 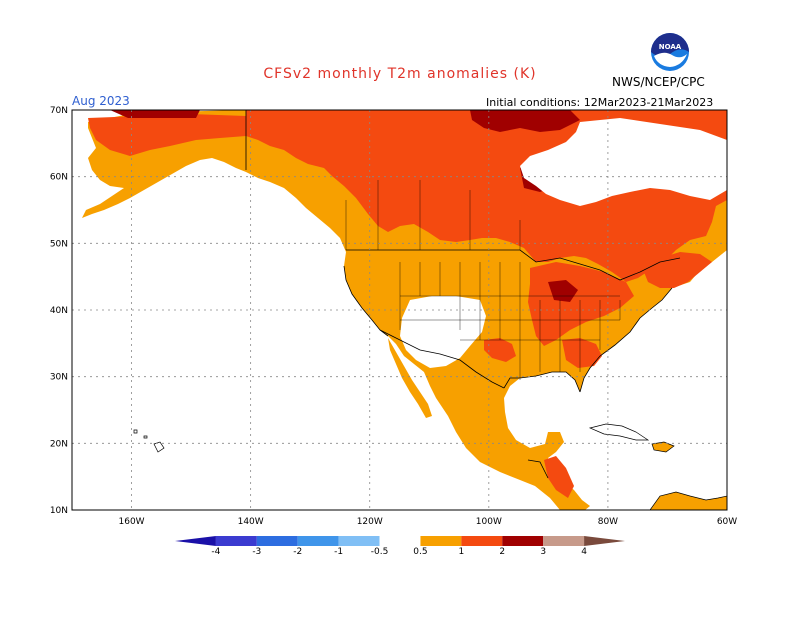 I want to click on legend-label: -1, so click(x=338, y=552).